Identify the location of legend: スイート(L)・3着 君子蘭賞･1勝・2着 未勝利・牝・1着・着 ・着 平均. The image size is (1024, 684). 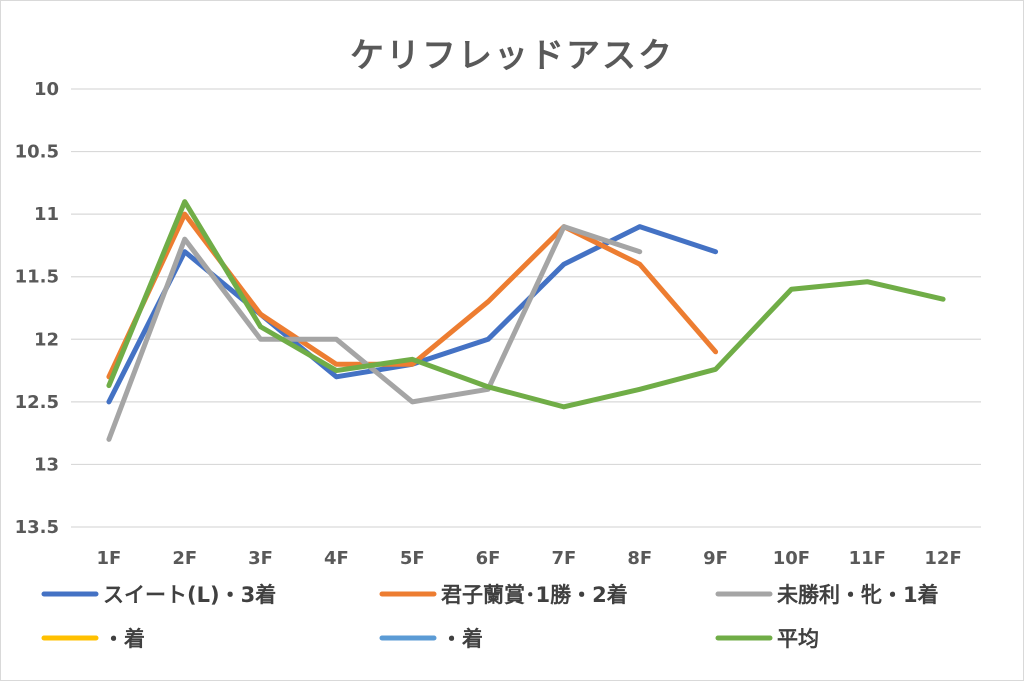
(491, 617).